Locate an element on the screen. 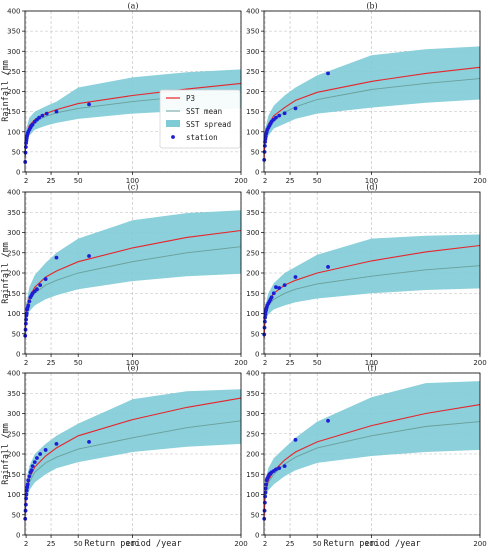 This screenshot has height=550, width=488. panel-title: (c) is located at coordinates (133, 187).